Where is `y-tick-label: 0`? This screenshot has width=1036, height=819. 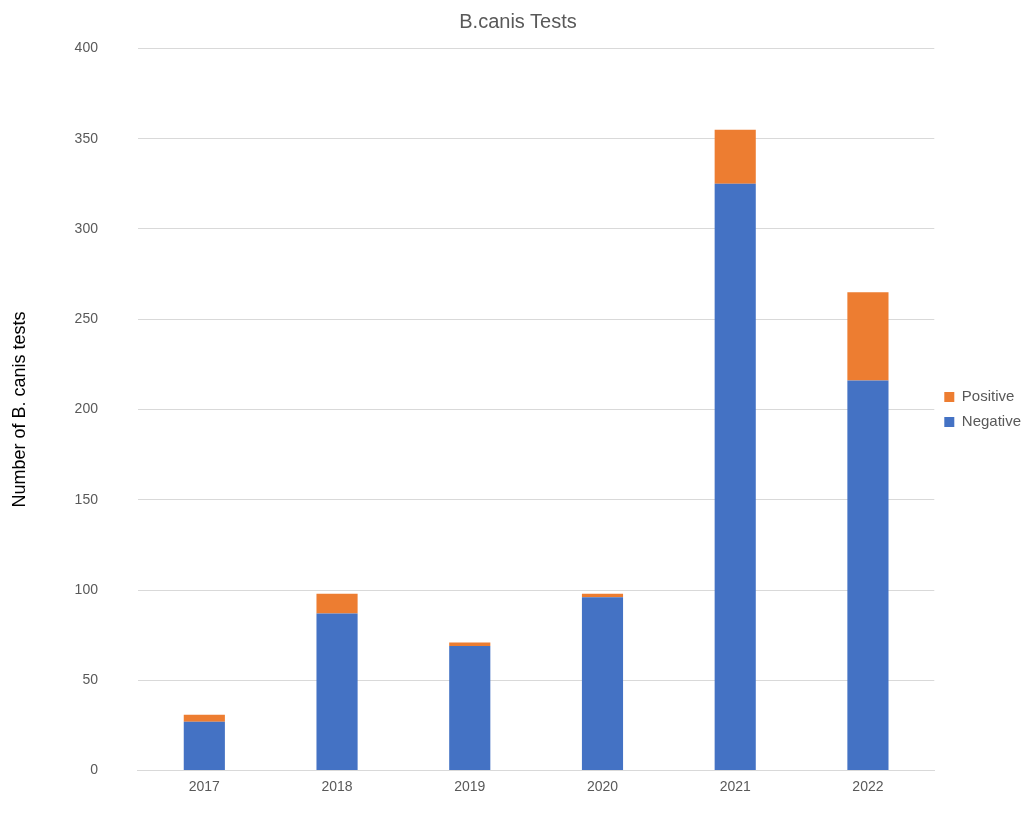
y-tick-label: 0 is located at coordinates (94, 769).